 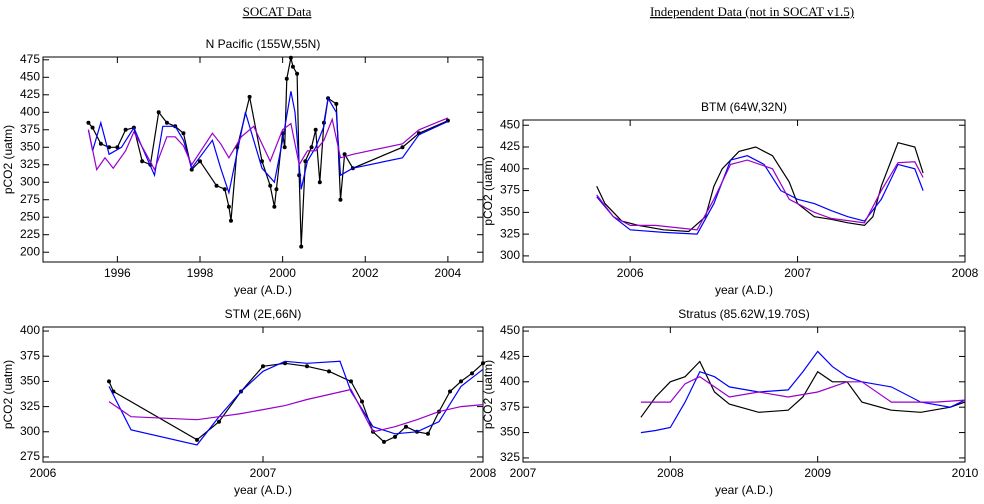 I want to click on x-tick-label: 2000, so click(x=282, y=273).